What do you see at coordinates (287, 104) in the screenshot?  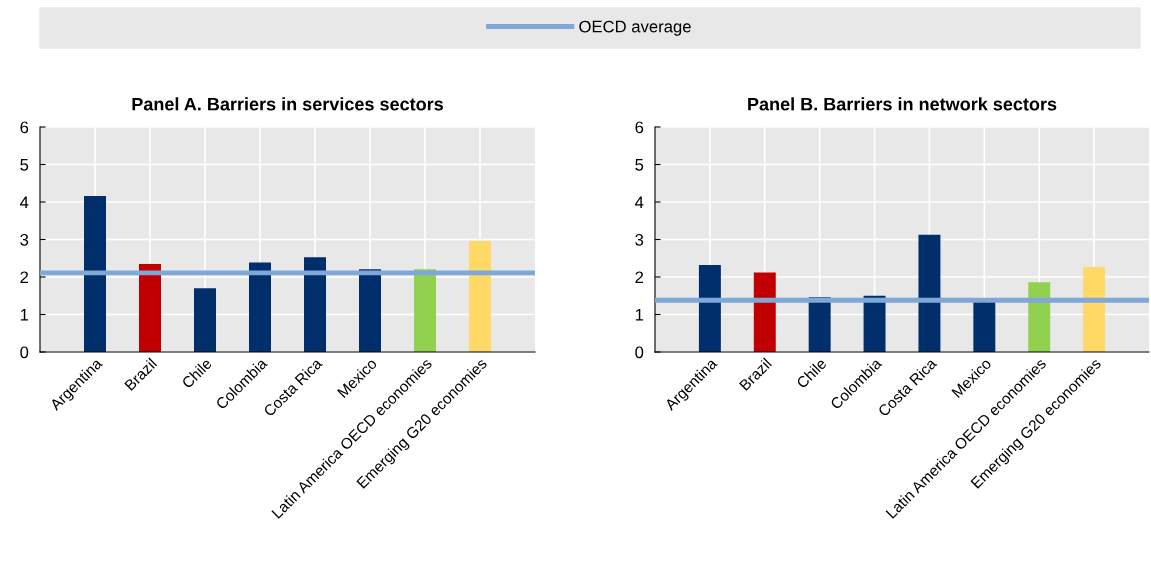 I see `chart-title: Panel A. Barriers in services sectors` at bounding box center [287, 104].